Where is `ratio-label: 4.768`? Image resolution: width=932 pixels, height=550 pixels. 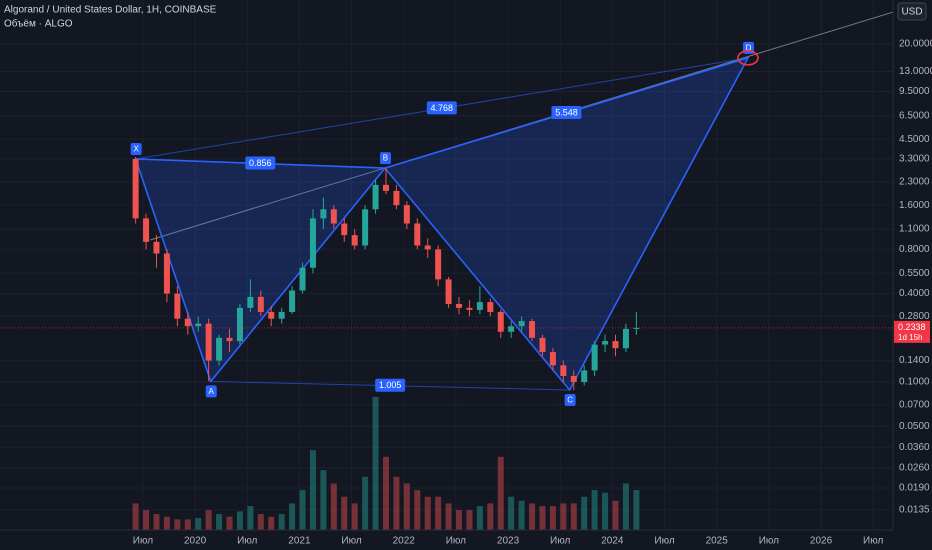 ratio-label: 4.768 is located at coordinates (442, 108).